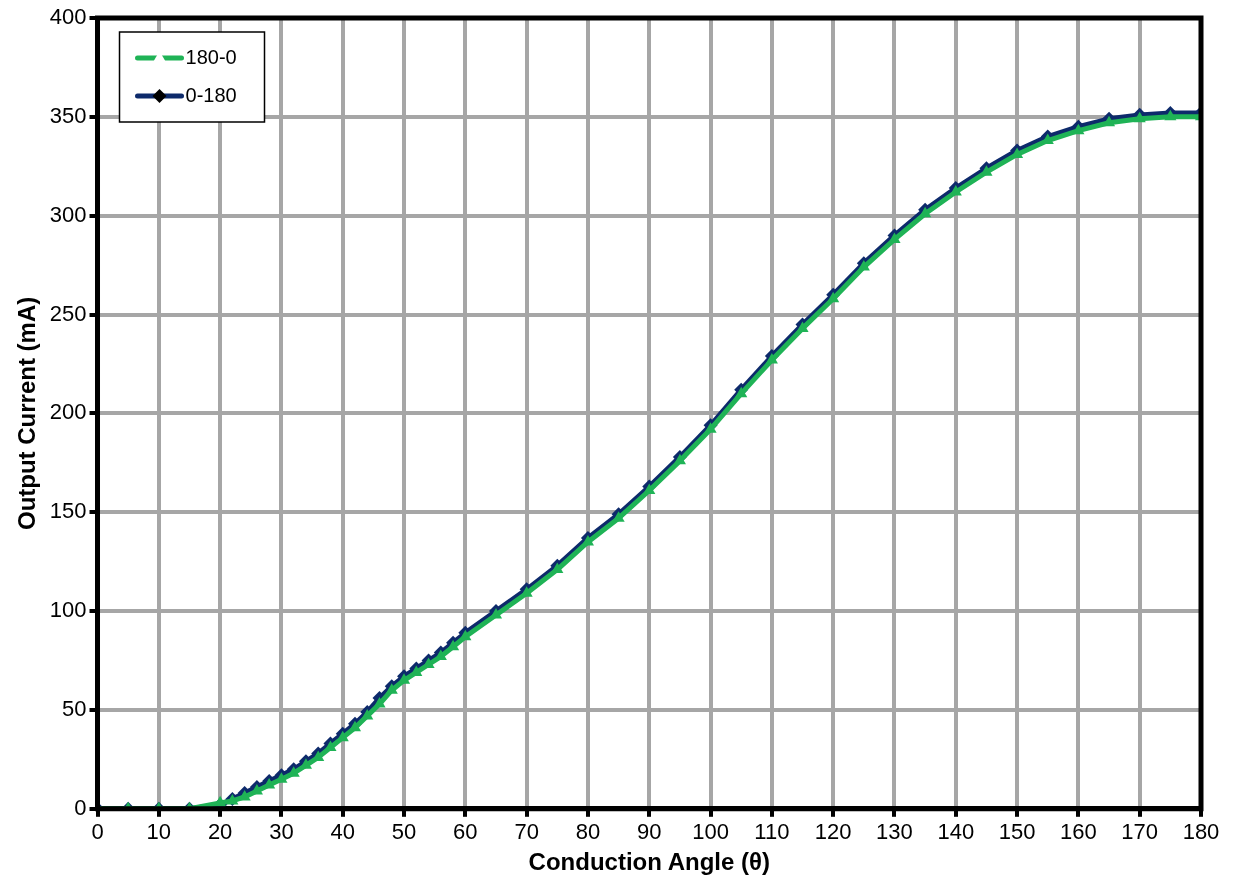 The height and width of the screenshot is (888, 1235). Describe the element at coordinates (1017, 832) in the screenshot. I see `x-tick-label: 150` at that location.